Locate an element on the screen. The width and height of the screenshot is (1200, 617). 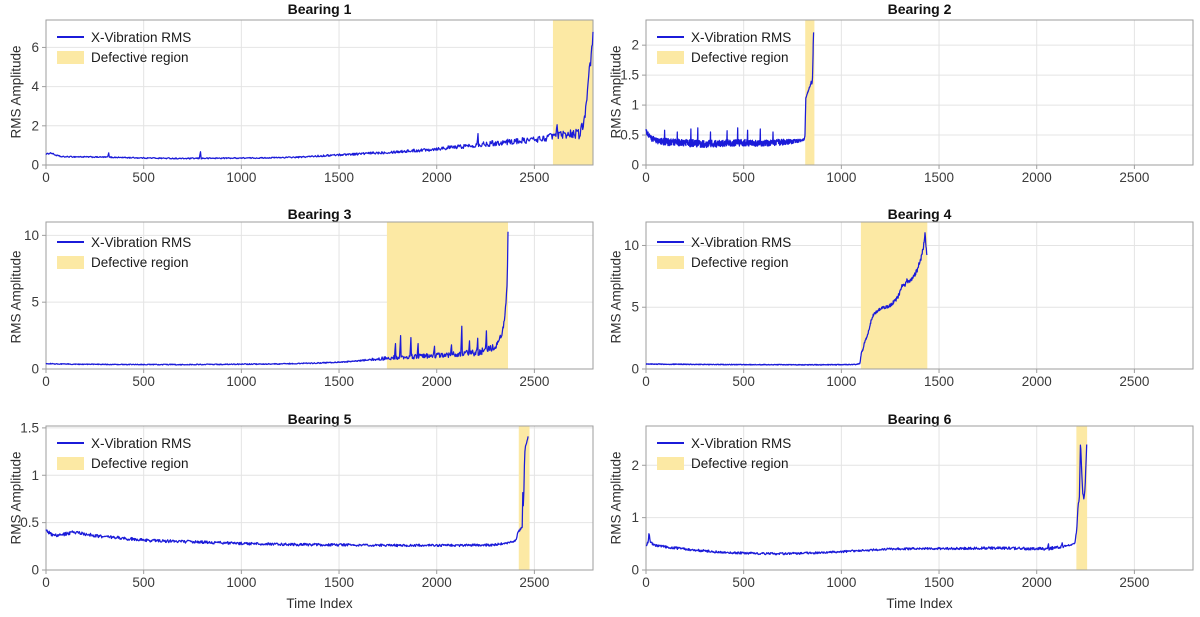
bearing-5-legend: X-Vibration RMS Defective region is located at coordinates (124, 453).